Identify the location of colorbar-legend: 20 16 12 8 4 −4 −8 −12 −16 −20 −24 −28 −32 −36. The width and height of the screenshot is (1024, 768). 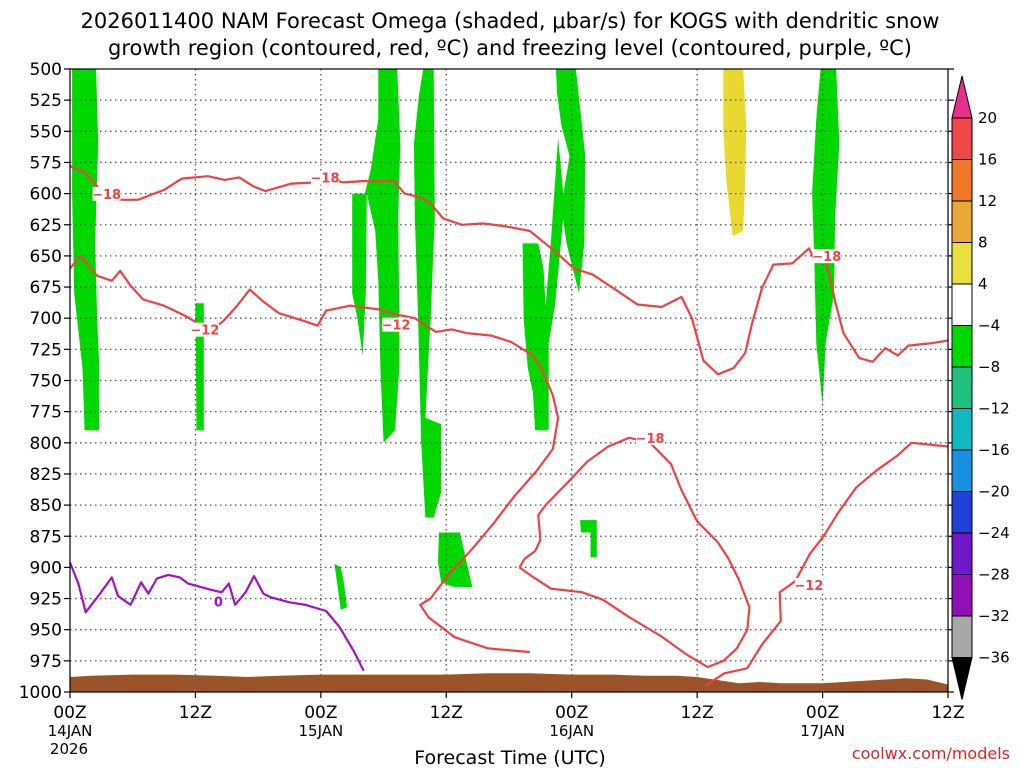
(980, 387).